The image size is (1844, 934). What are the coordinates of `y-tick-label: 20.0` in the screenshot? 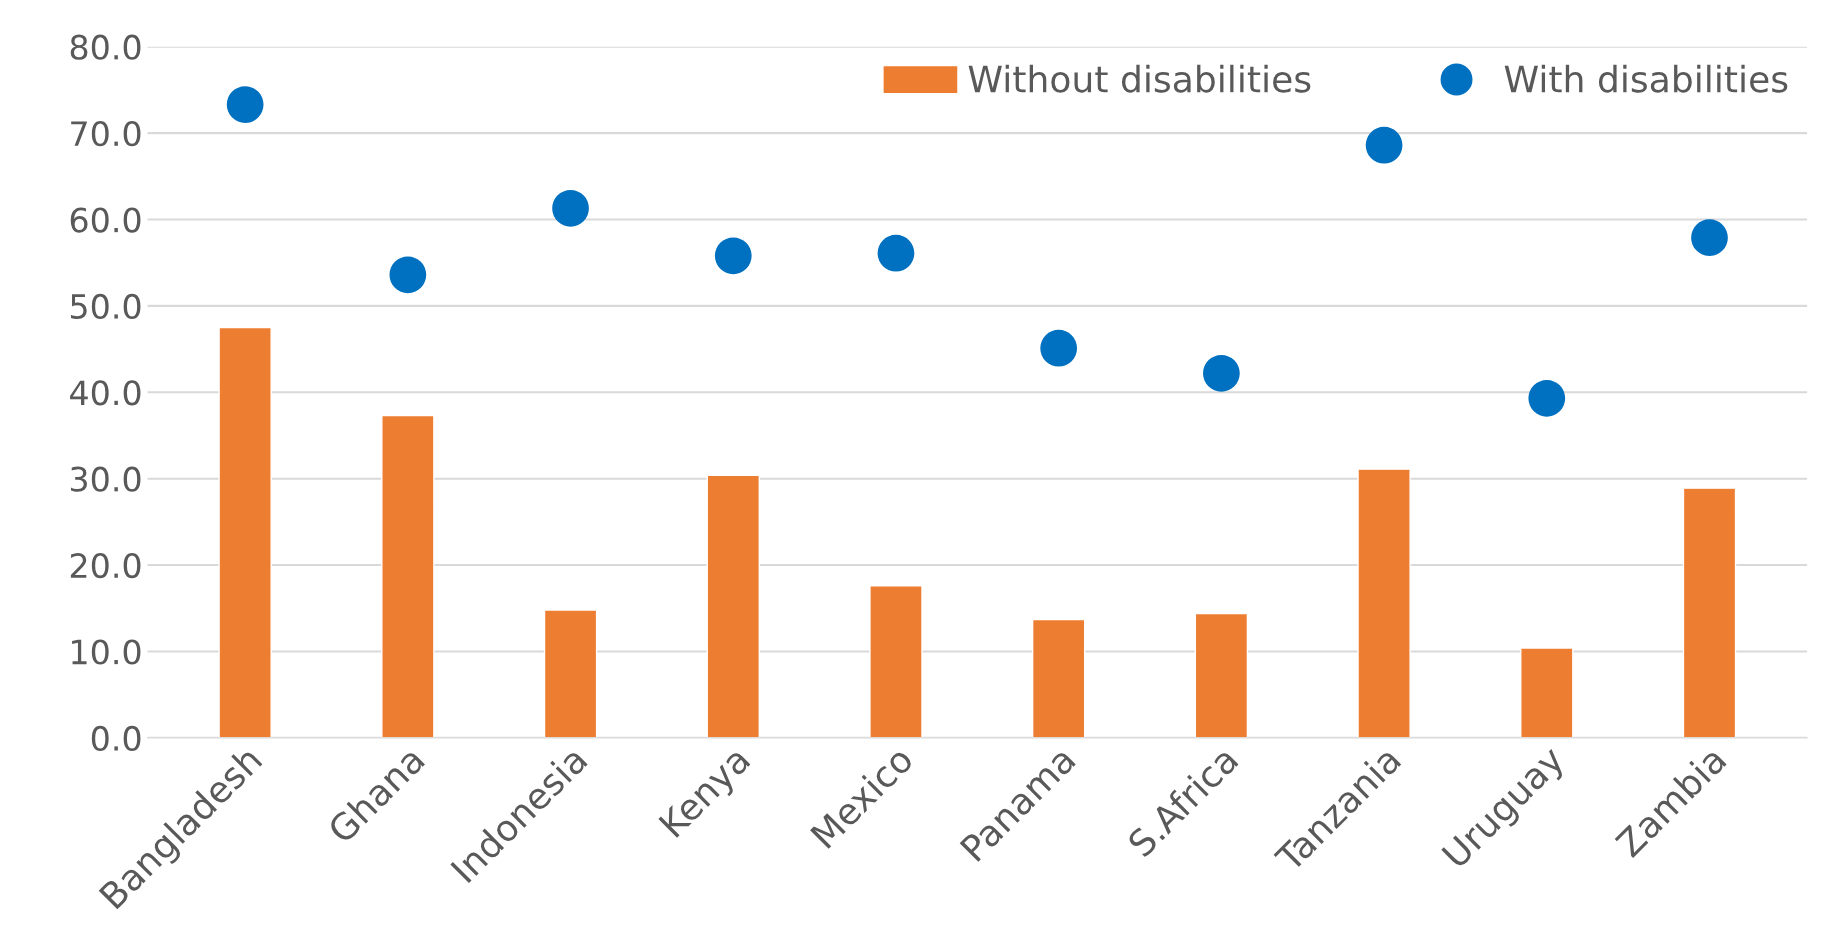 It's located at (105, 565).